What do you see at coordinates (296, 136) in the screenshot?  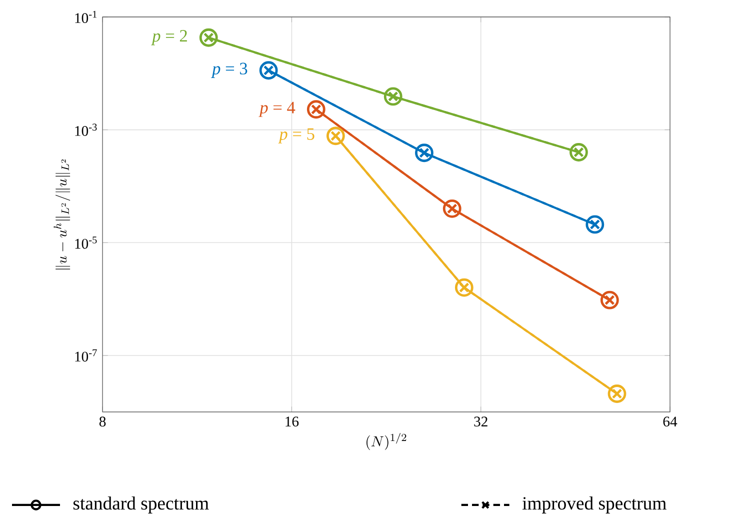 I see `series-label: p = 5` at bounding box center [296, 136].